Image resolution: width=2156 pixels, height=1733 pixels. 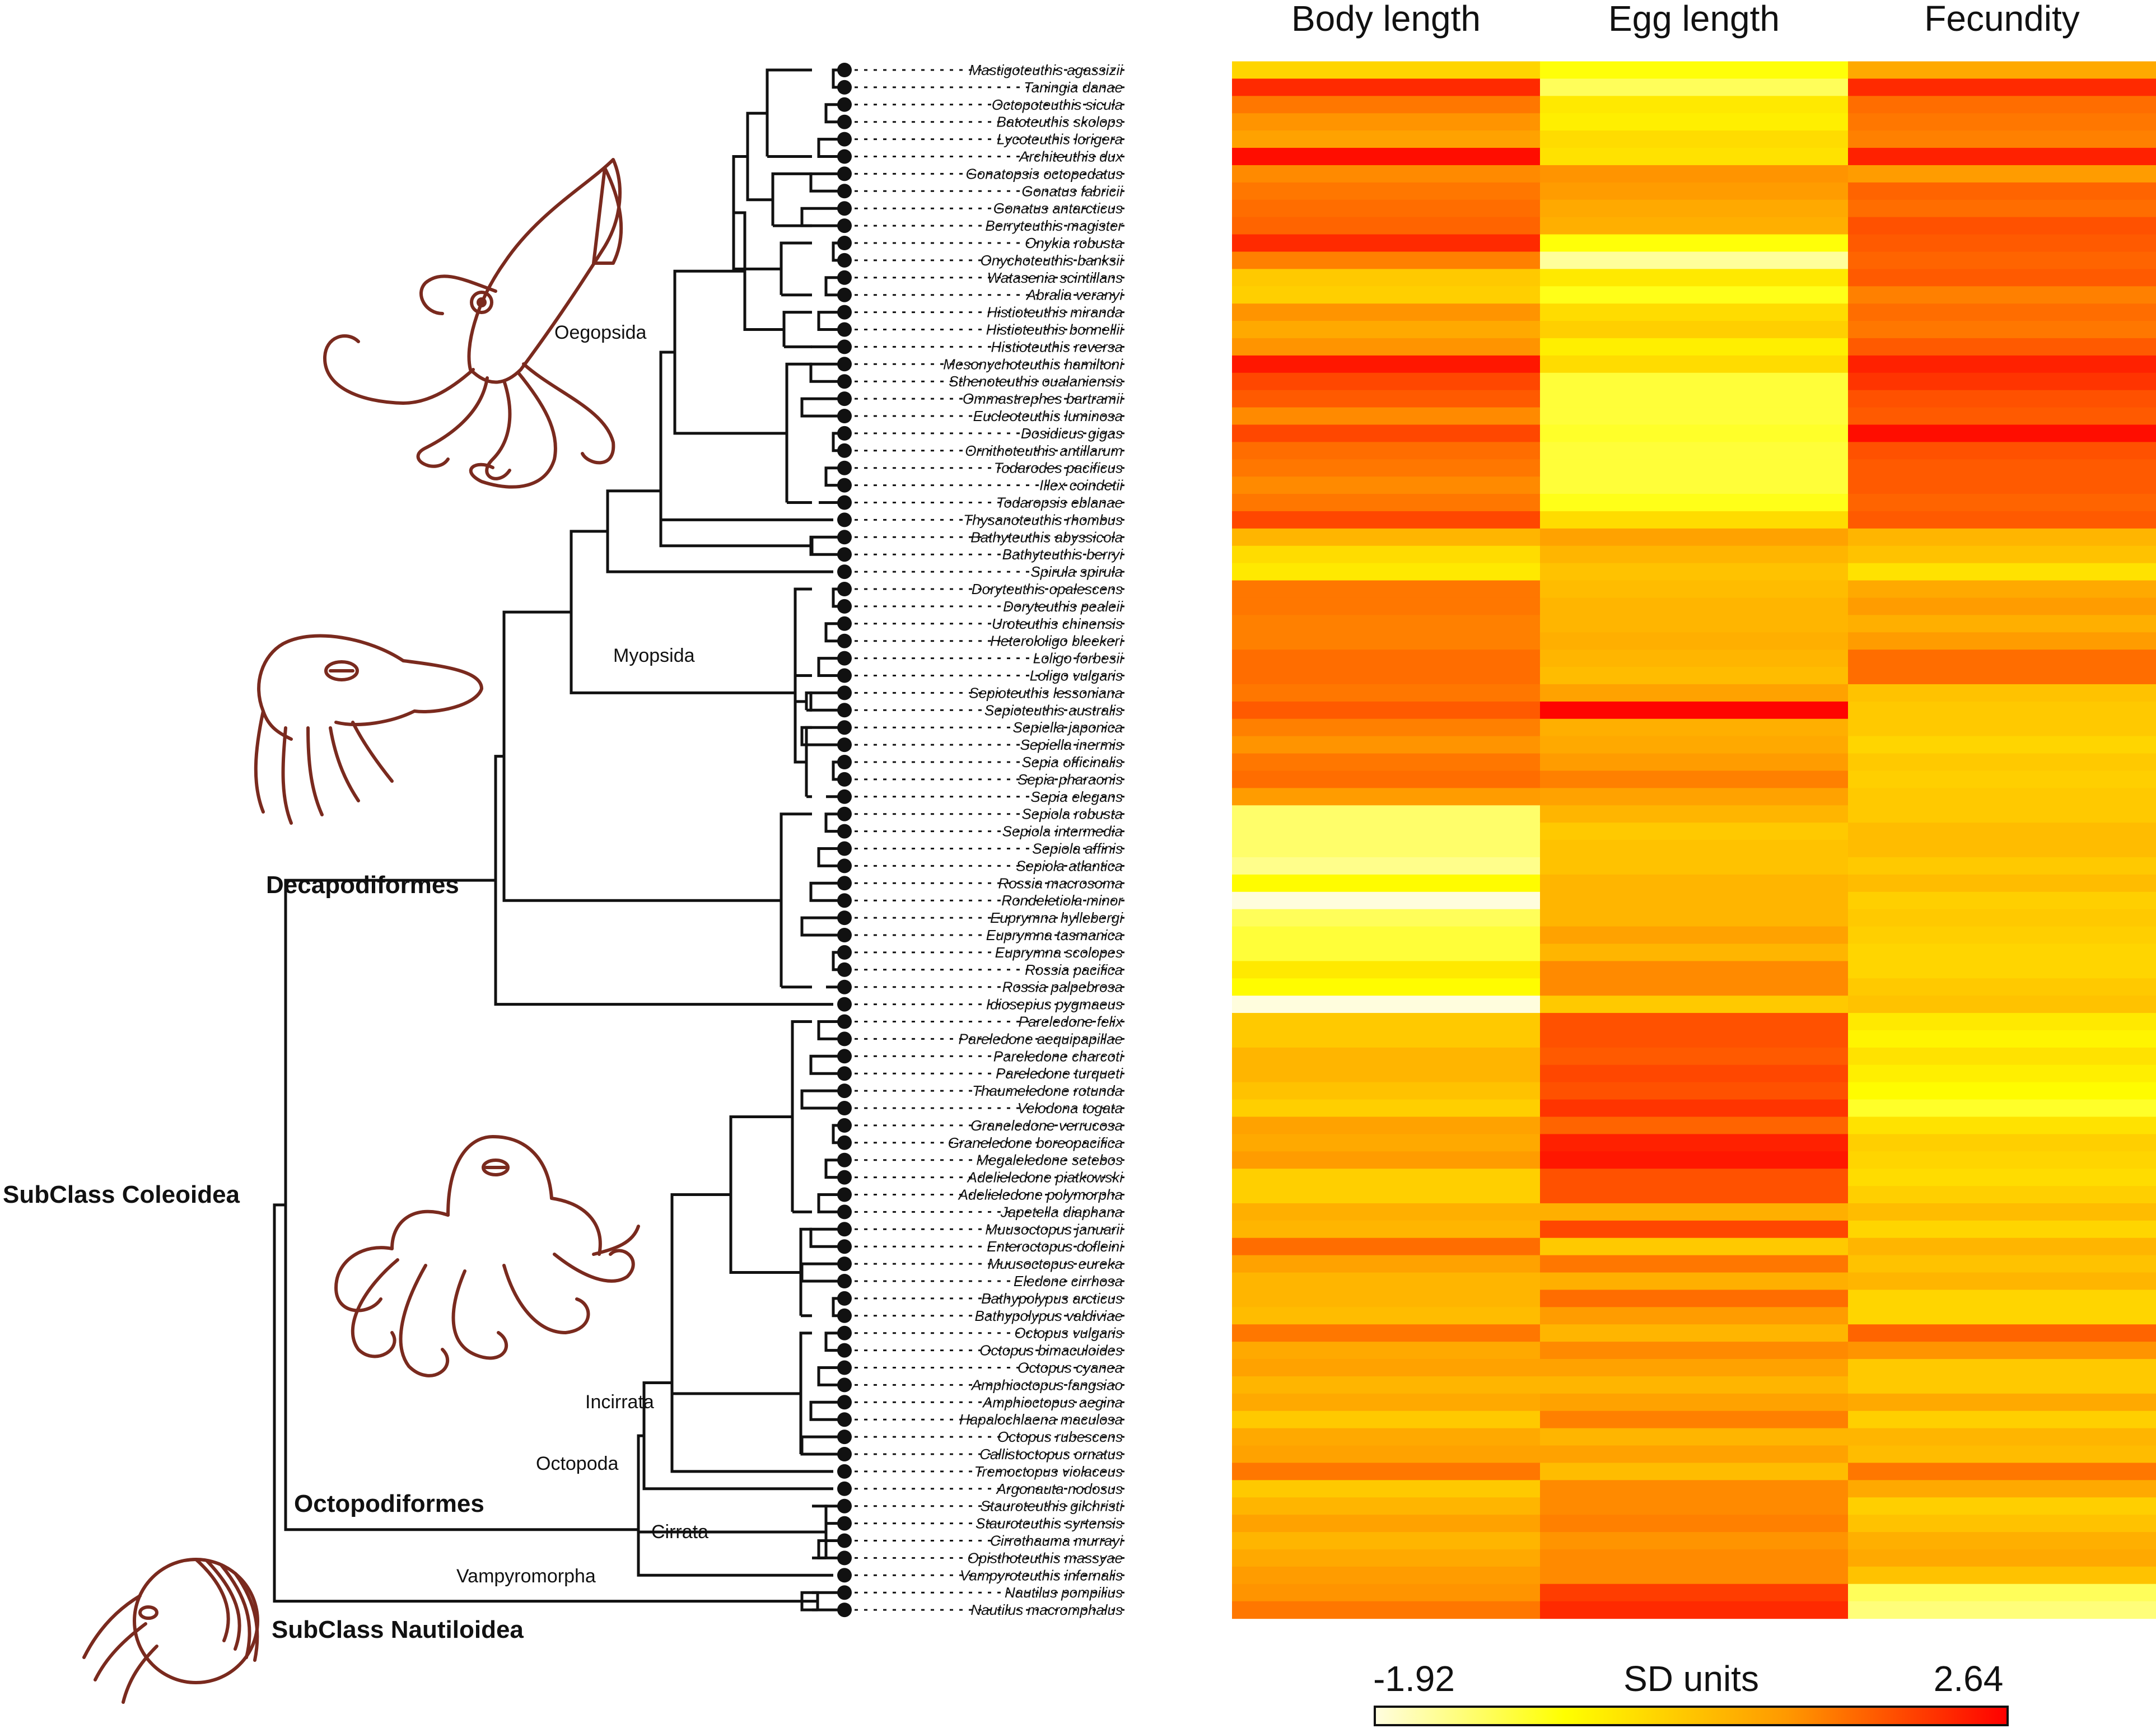 I want to click on taxon-label: Megaleledone setebos, so click(x=1050, y=1160).